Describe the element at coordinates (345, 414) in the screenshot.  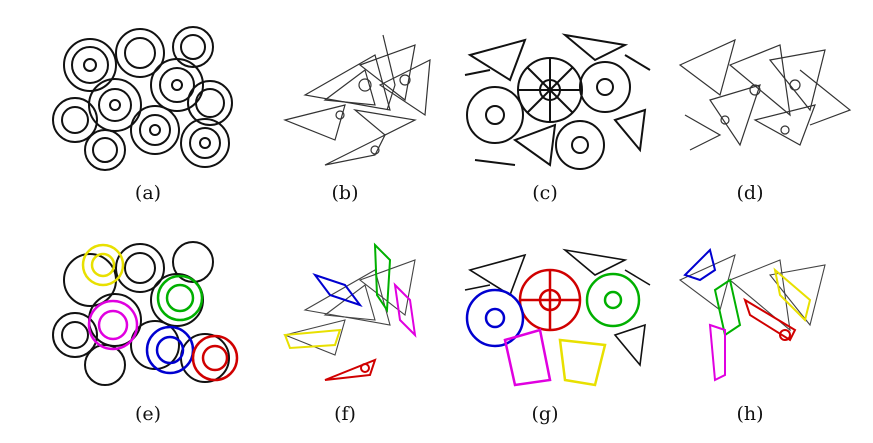
I see `caption-f: (f)` at that location.